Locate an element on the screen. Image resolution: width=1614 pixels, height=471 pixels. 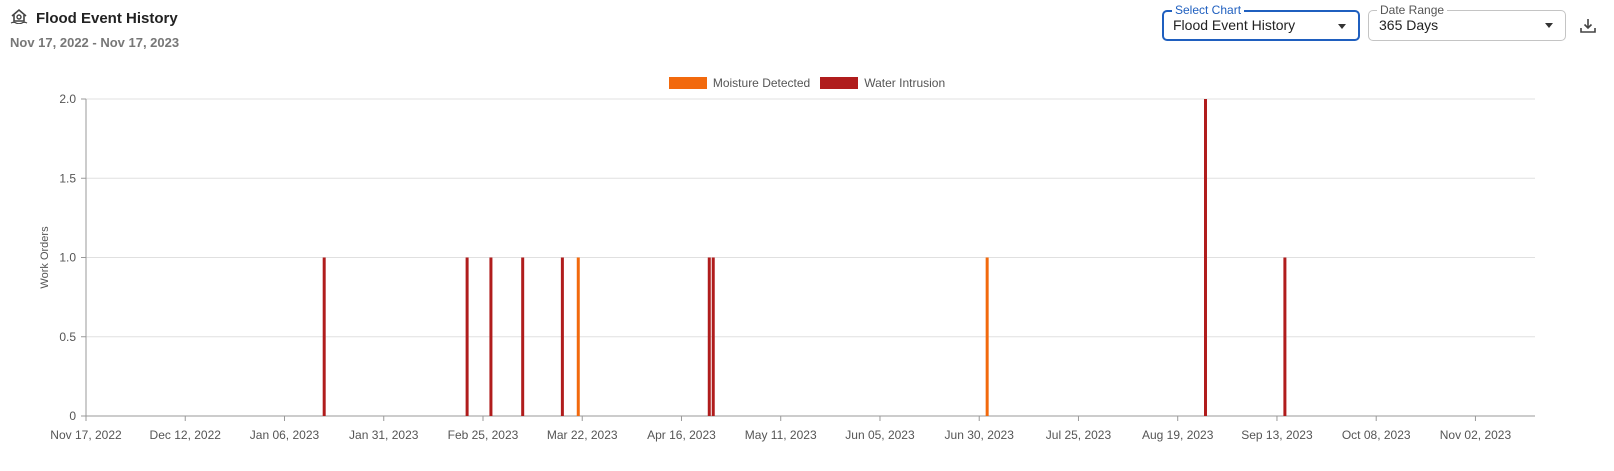
x-tick-label: Dec 12, 2022 is located at coordinates (186, 435).